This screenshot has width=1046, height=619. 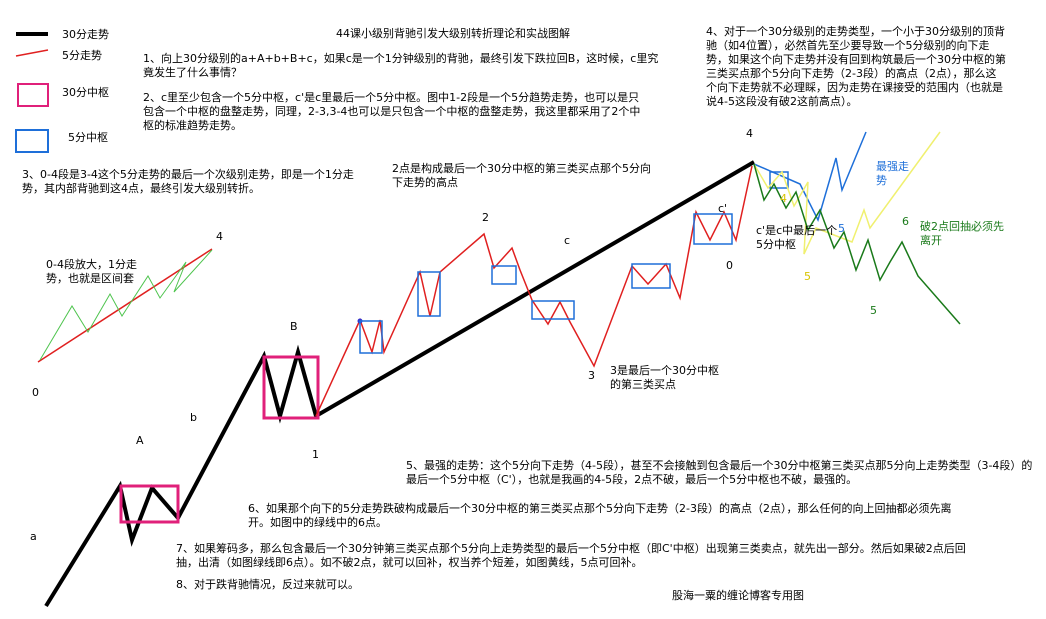 What do you see at coordinates (729, 265) in the screenshot?
I see `label-point-0: 0` at bounding box center [729, 265].